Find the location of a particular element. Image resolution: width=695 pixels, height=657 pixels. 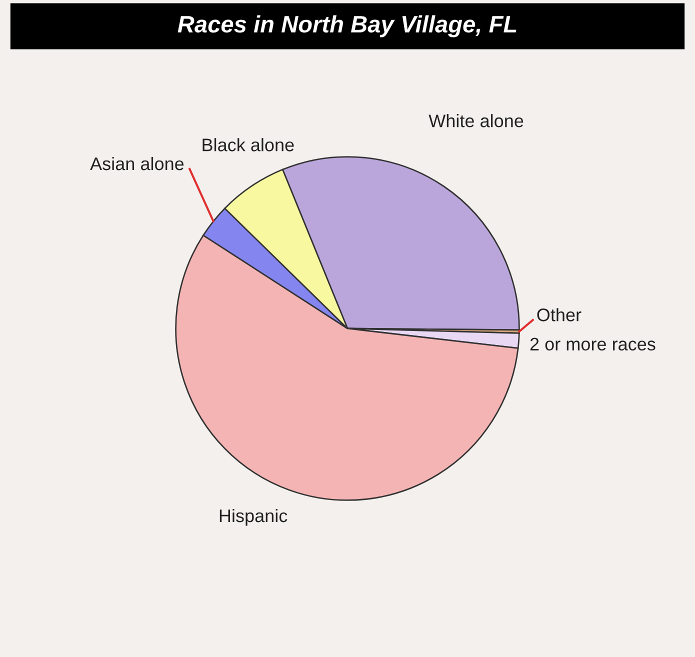

slice-label: Hispanic is located at coordinates (254, 517).